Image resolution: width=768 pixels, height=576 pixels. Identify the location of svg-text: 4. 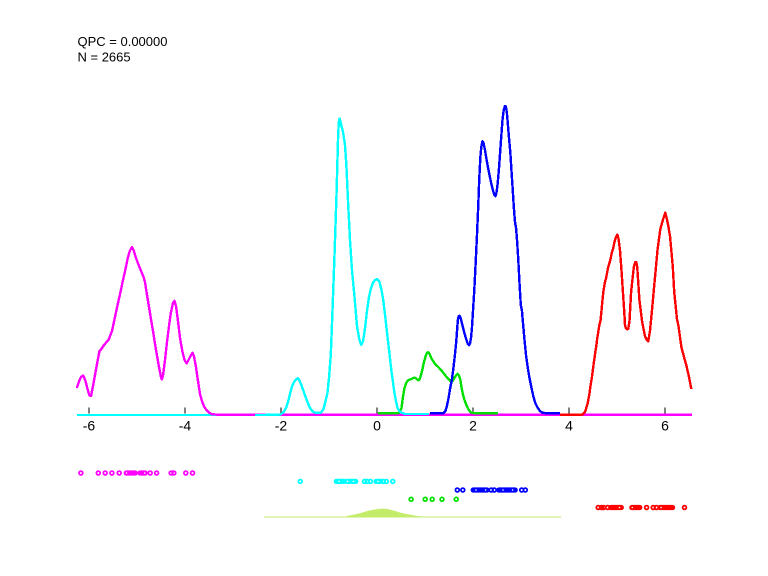
(569, 426).